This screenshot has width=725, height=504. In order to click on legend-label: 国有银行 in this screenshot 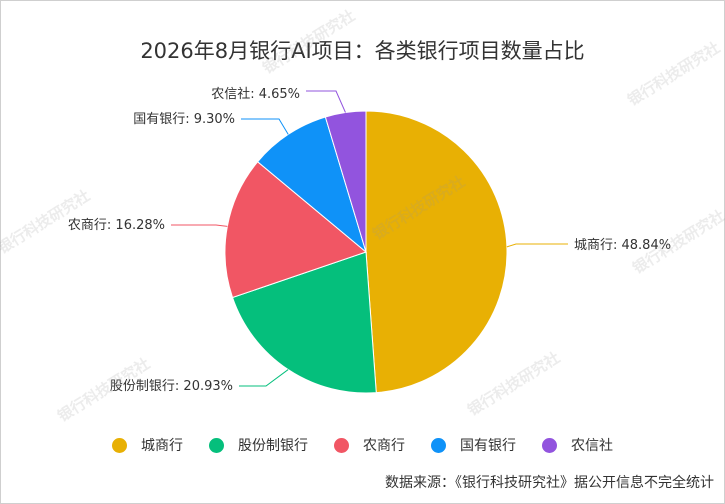, I will do `click(488, 446)`.